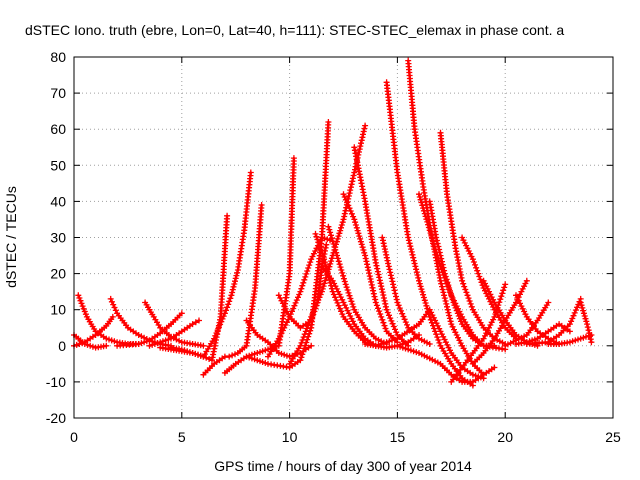 Image resolution: width=640 pixels, height=480 pixels. I want to click on x-tick-labels: 0 5 10 15 20 25, so click(345, 437).